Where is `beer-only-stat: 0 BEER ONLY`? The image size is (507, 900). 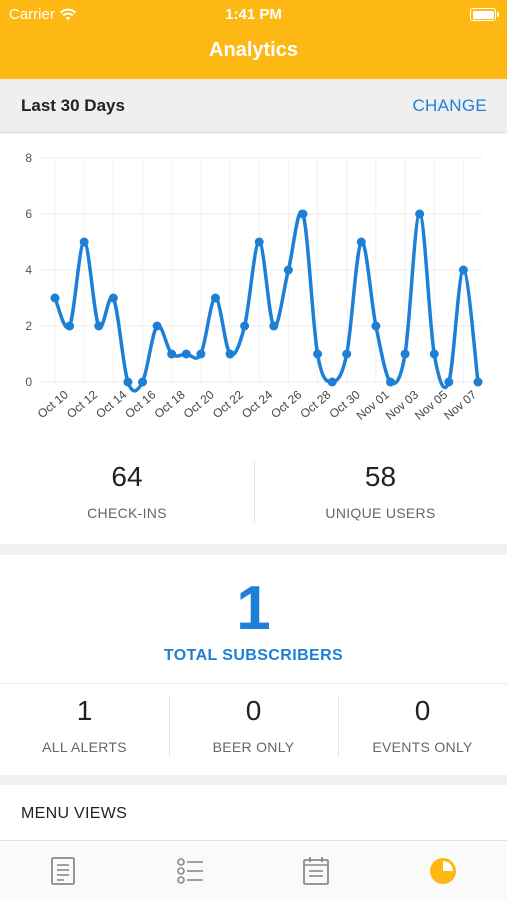
beer-only-stat: 0 BEER ONLY is located at coordinates (253, 725).